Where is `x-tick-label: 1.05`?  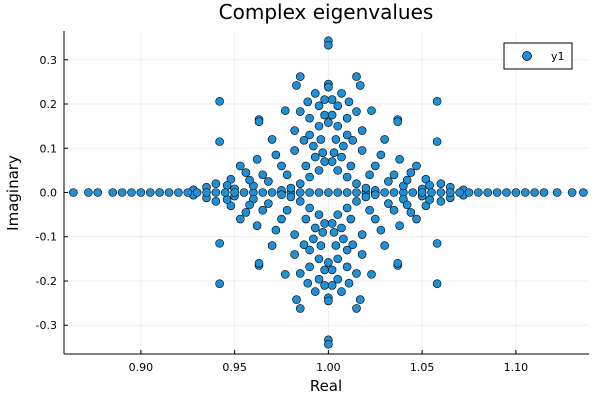
x-tick-label: 1.05 is located at coordinates (422, 367).